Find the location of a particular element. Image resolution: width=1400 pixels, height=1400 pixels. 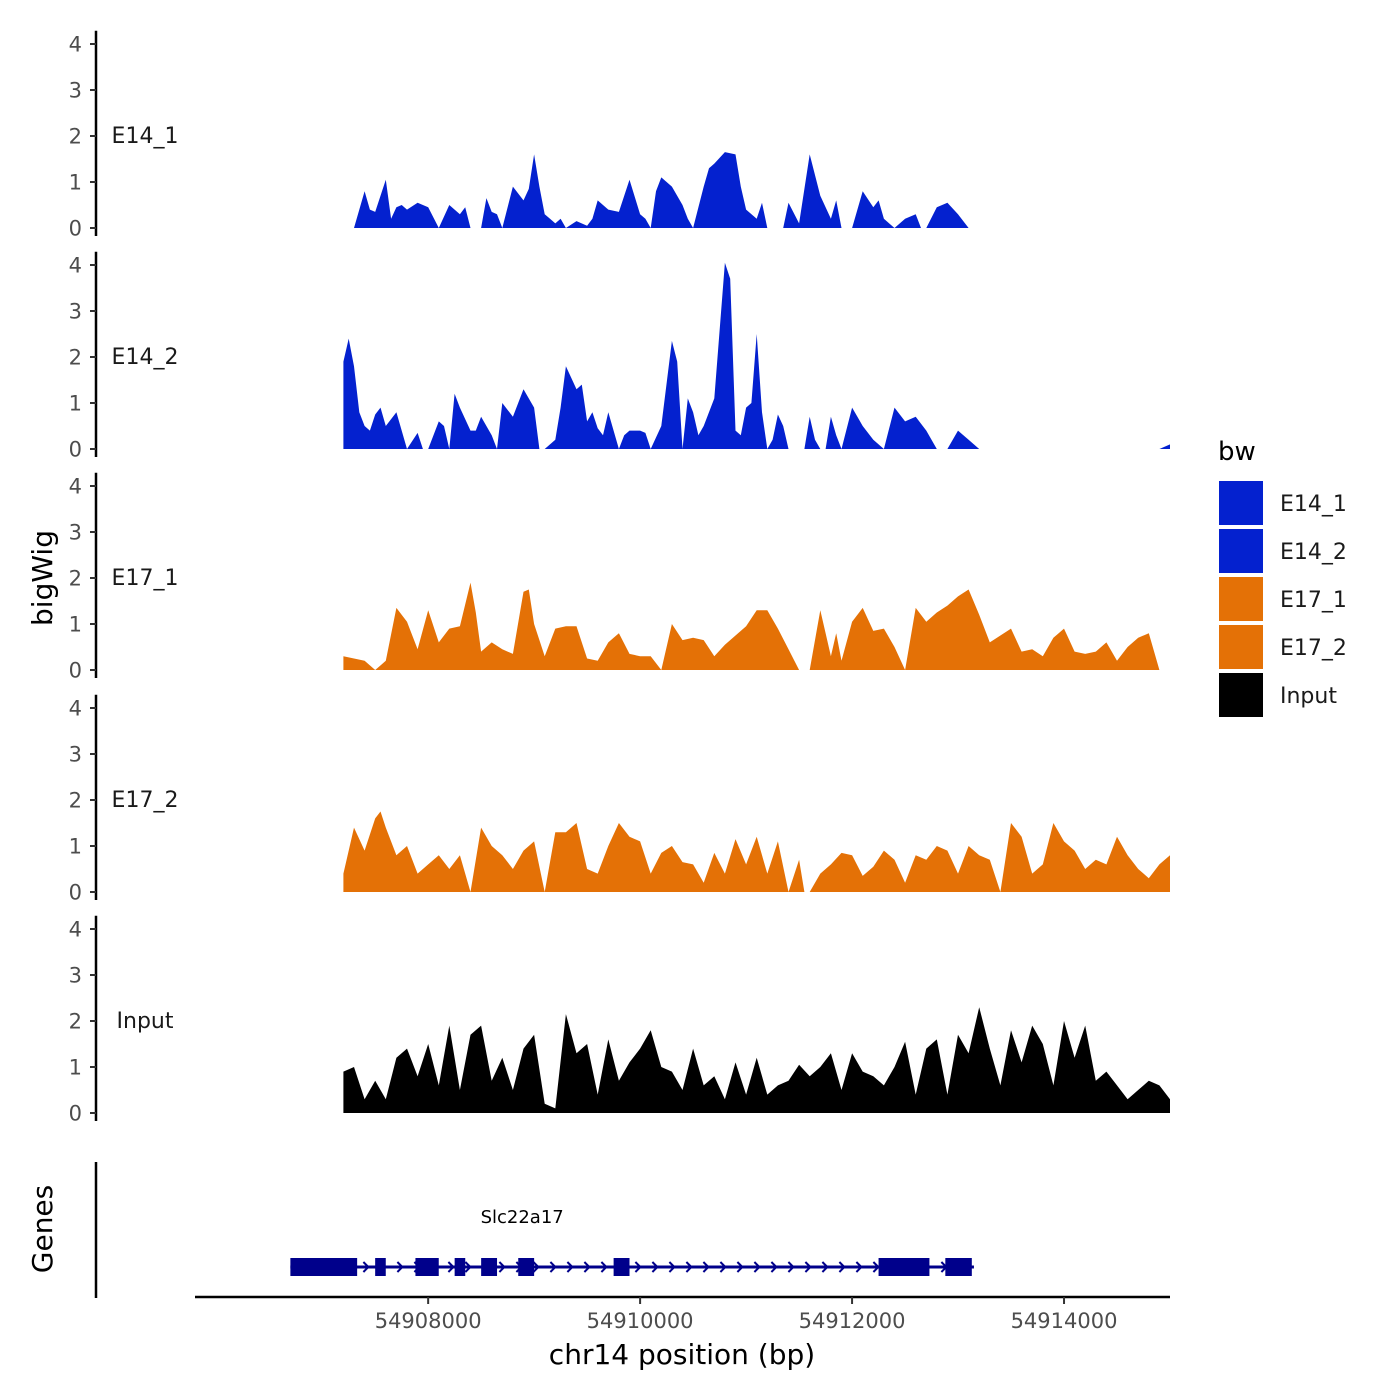

track-E17_1: 0 1 2 3 4 E17_1 is located at coordinates (614, 577).